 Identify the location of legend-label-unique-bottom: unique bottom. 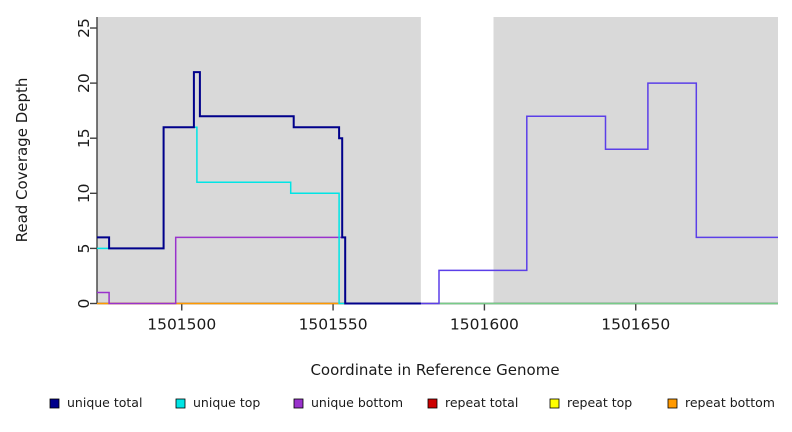
(357, 402).